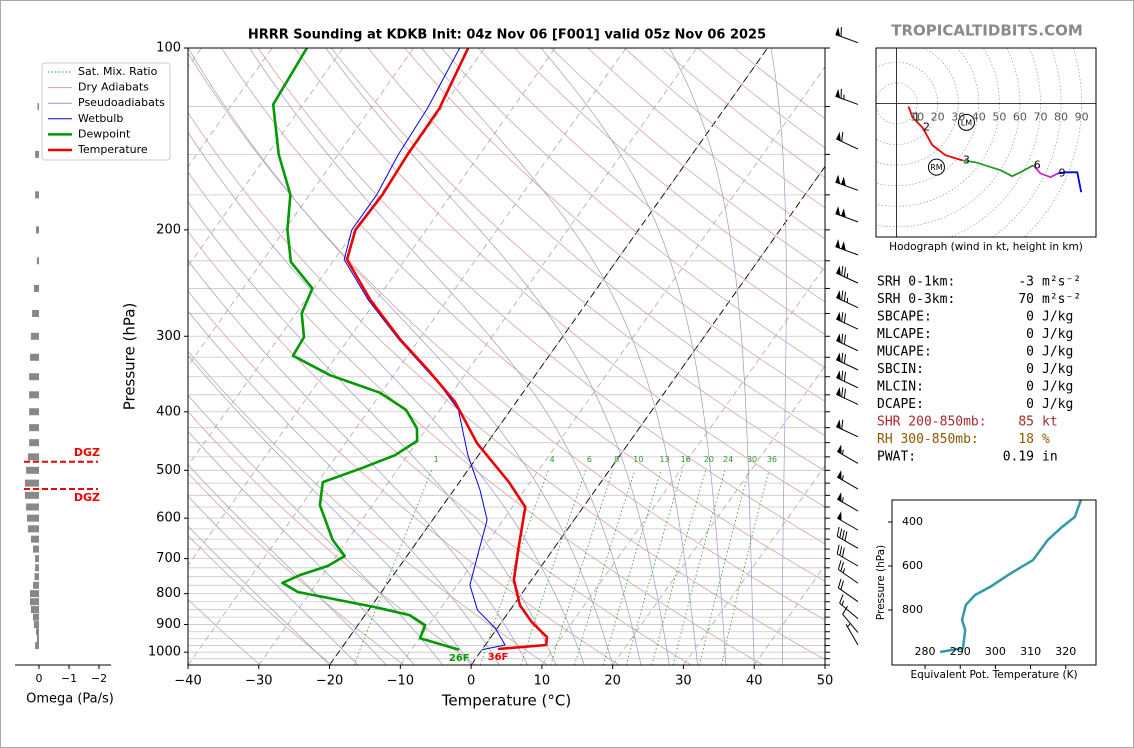 The height and width of the screenshot is (748, 1134). Describe the element at coordinates (230, 108) in the screenshot. I see `isotherm` at that location.